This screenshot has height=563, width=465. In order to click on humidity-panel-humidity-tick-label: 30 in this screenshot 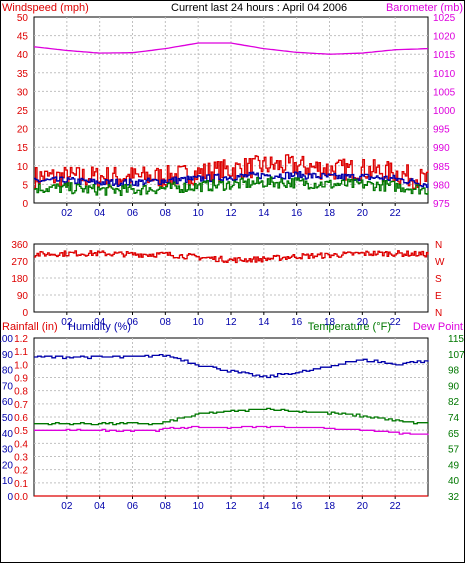, I will do `click(8, 450)`.